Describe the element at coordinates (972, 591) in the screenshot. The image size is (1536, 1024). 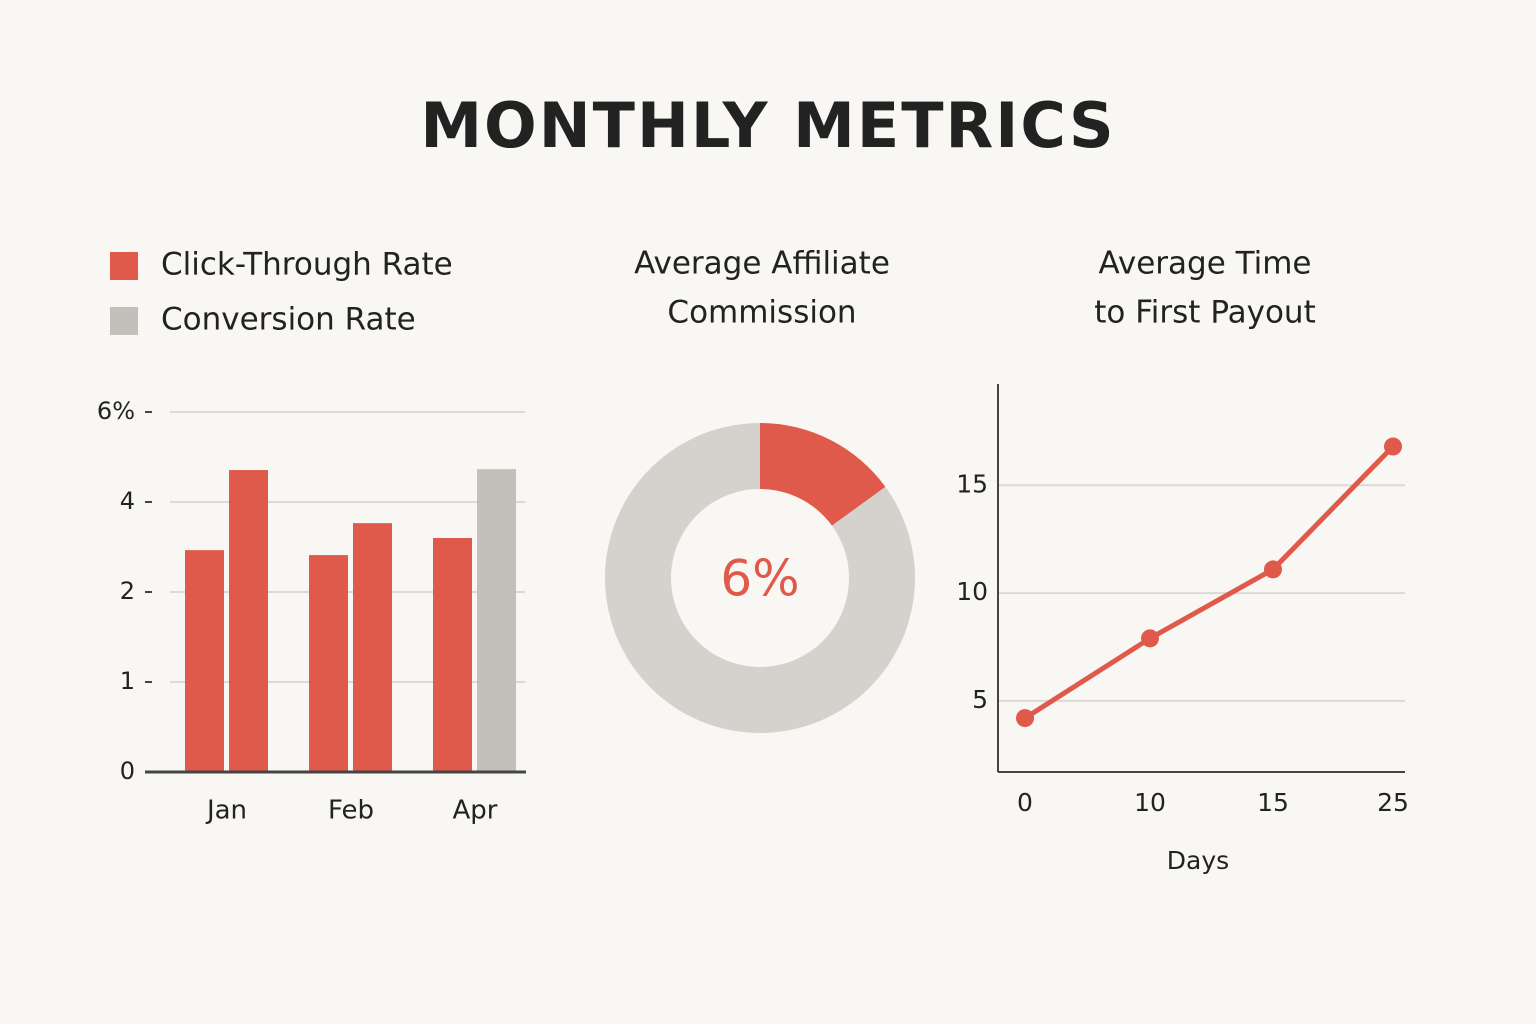
I see `y-tick-label: 10` at that location.